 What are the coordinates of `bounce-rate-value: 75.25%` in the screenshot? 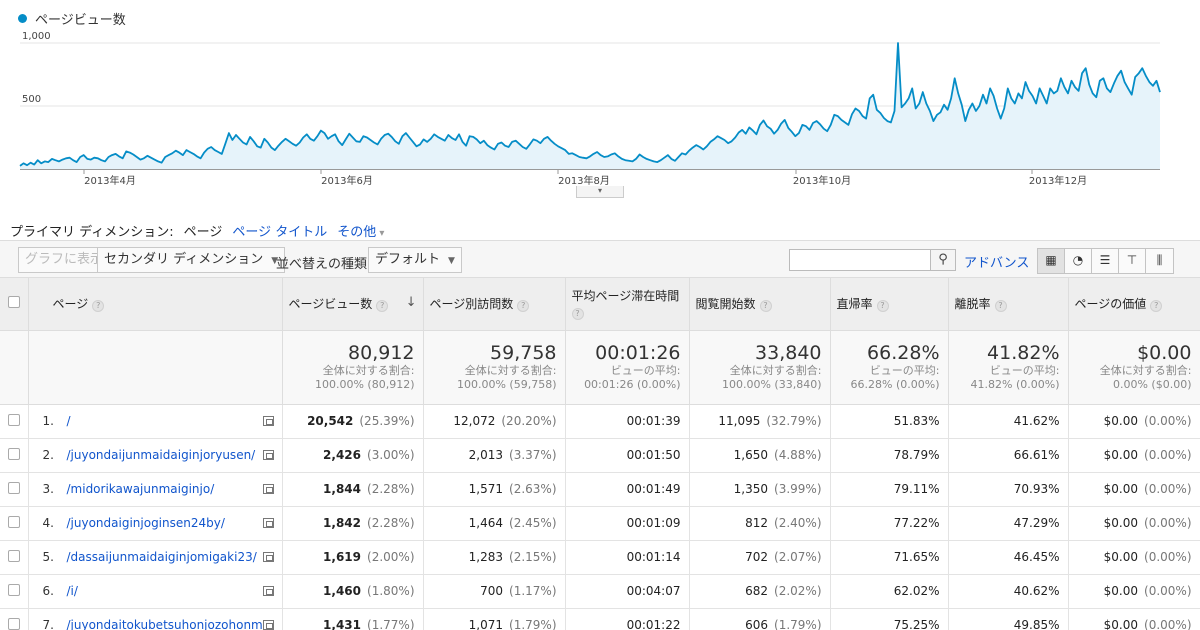 It's located at (916, 624).